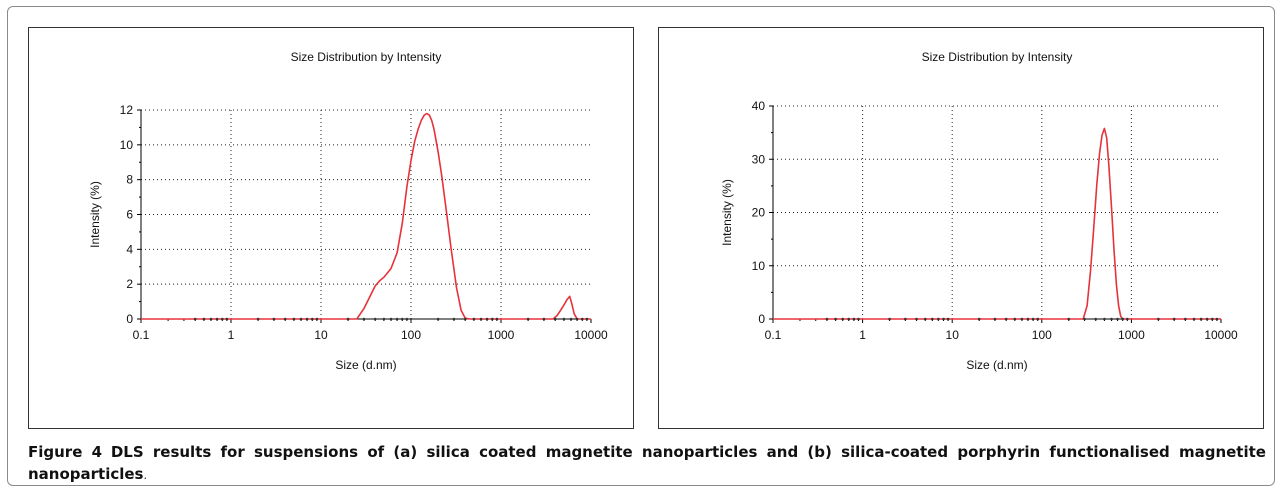  I want to click on chart-a-x-tick-label: 10, so click(321, 335).